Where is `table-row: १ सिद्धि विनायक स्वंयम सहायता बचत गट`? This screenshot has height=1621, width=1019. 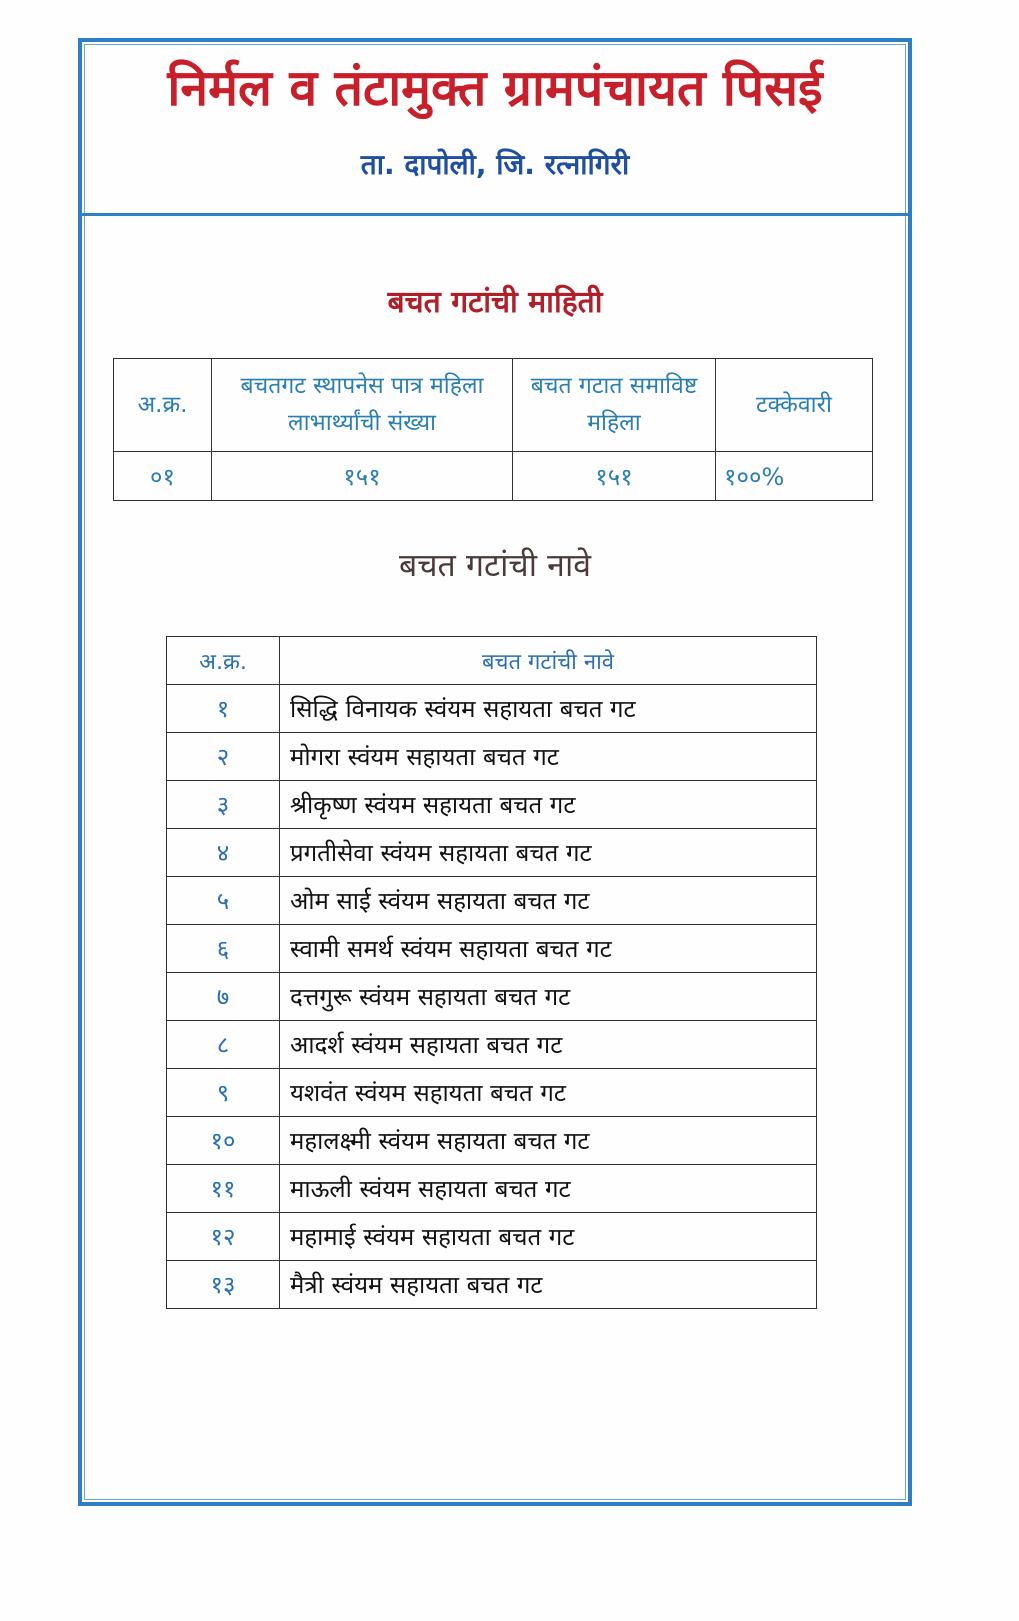
table-row: १ सिद्धि विनायक स्वंयम सहायता बचत गट is located at coordinates (491, 708).